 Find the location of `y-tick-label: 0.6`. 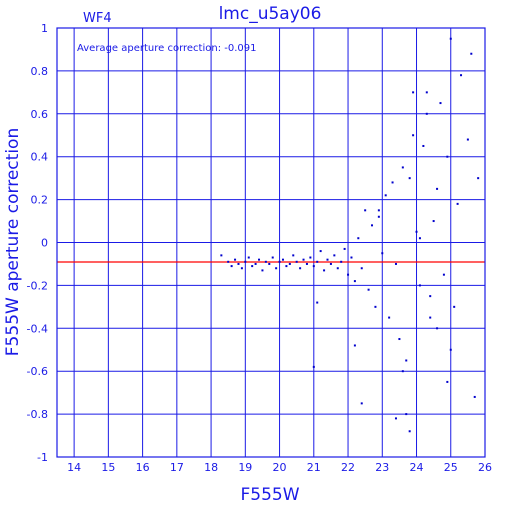

y-tick-label: 0.6 is located at coordinates (40, 114).